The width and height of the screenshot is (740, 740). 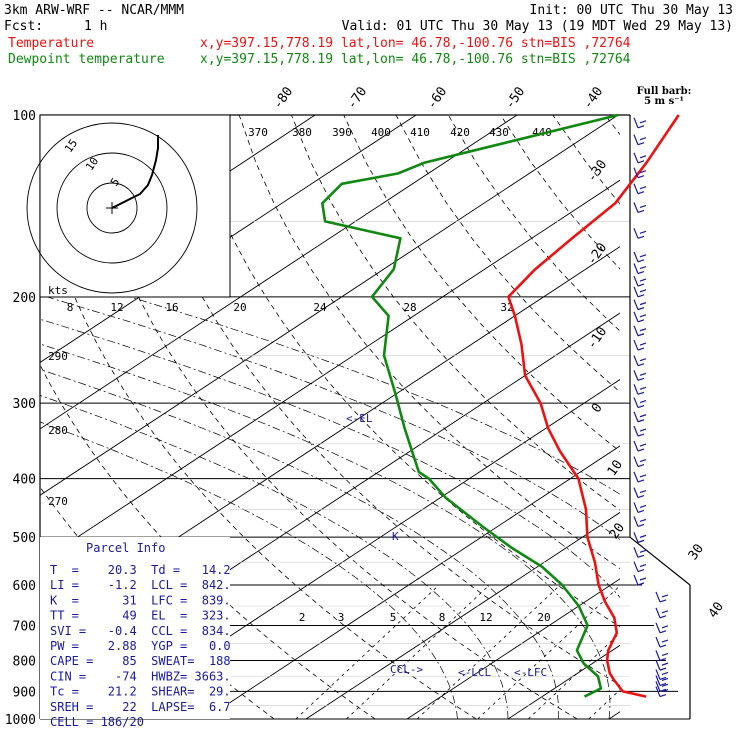 What do you see at coordinates (632, 10) in the screenshot?
I see `init-time: Init: 00 UTC Thu 30 May 13` at bounding box center [632, 10].